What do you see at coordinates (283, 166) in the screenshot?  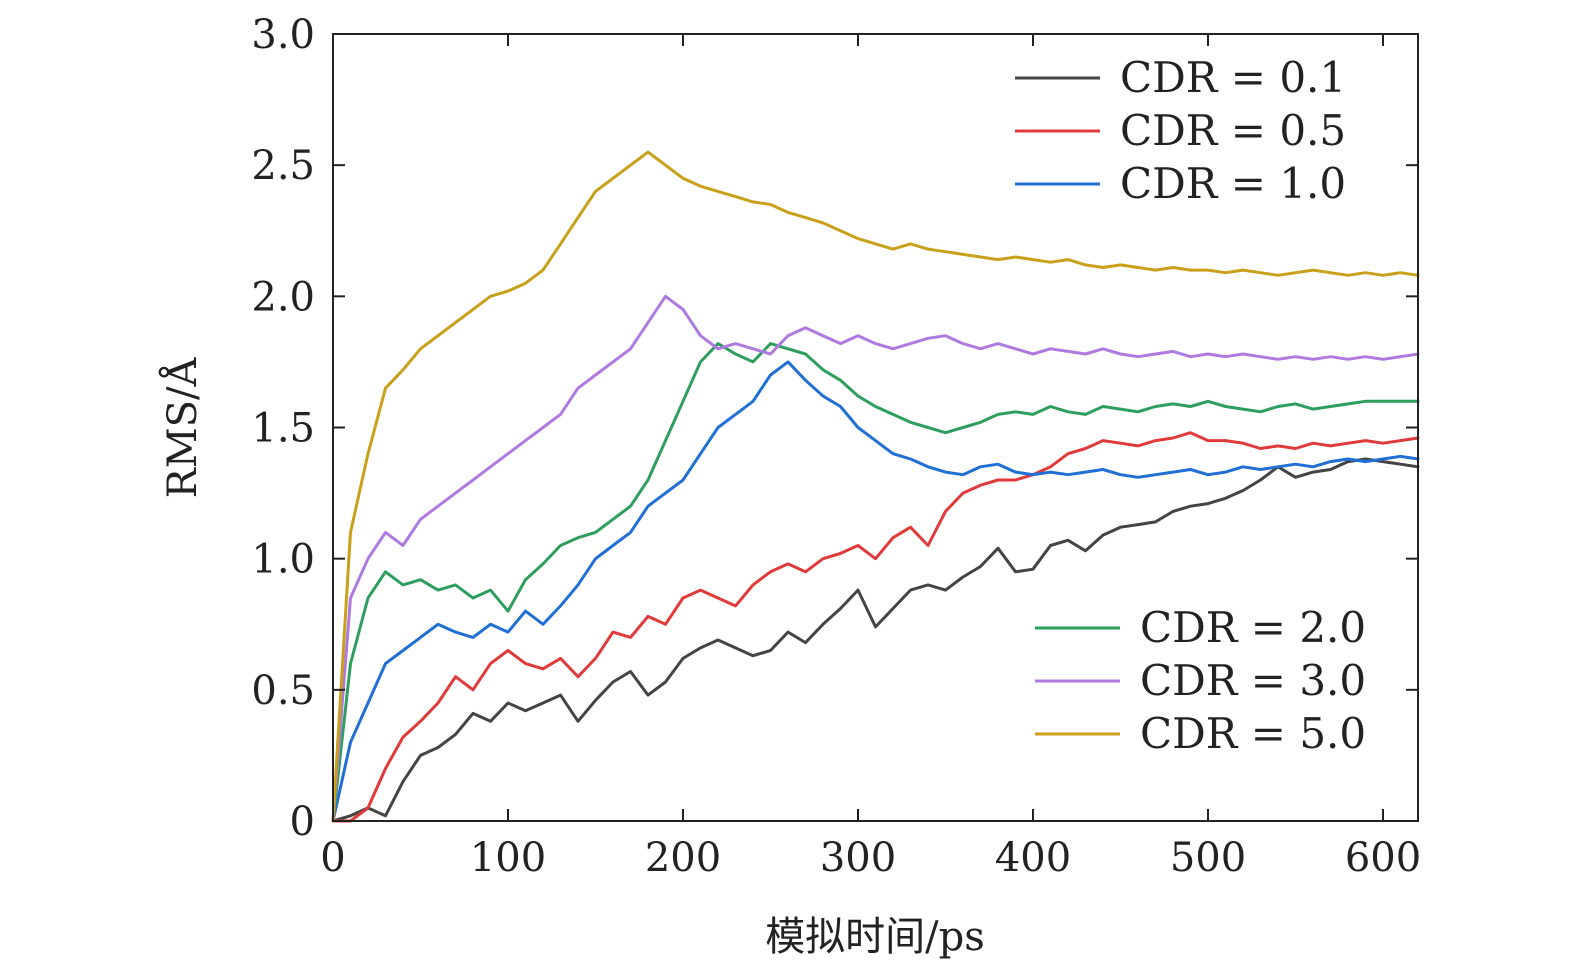 I see `y-tick-label: 2.5` at bounding box center [283, 166].